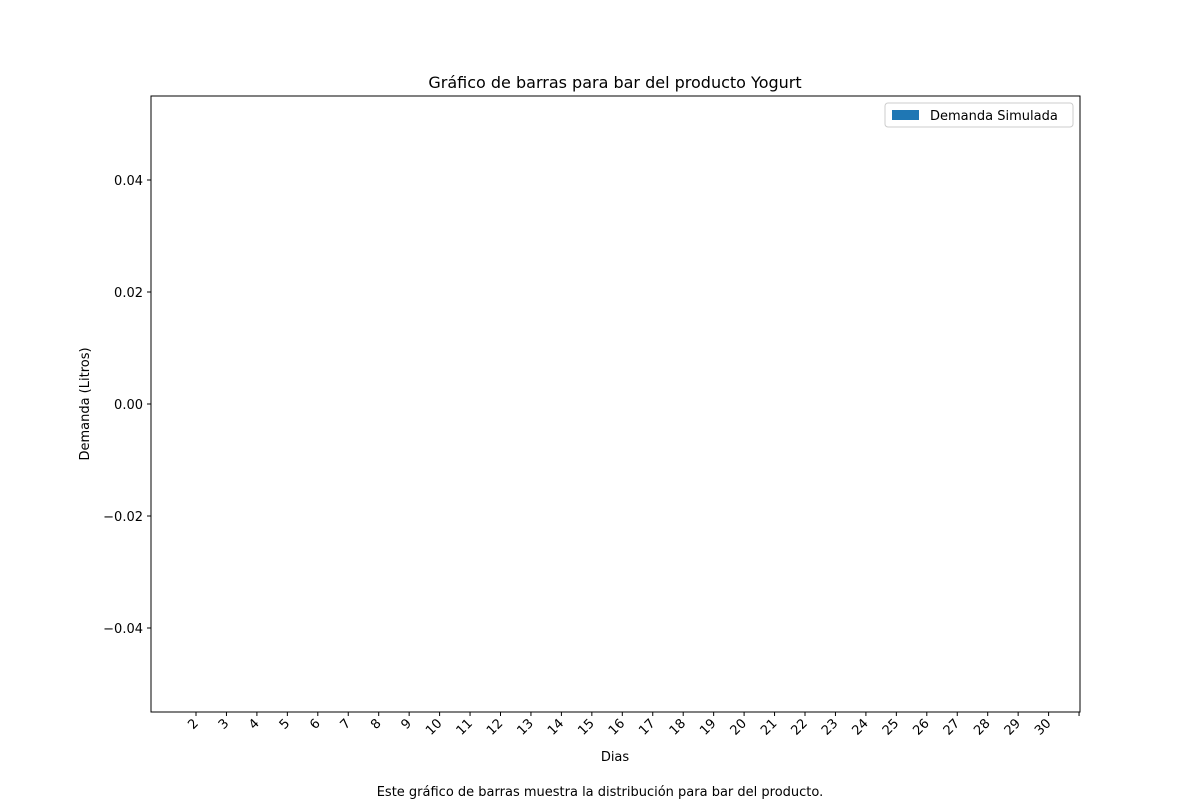  I want to click on x-tick-label: 9, so click(407, 724).